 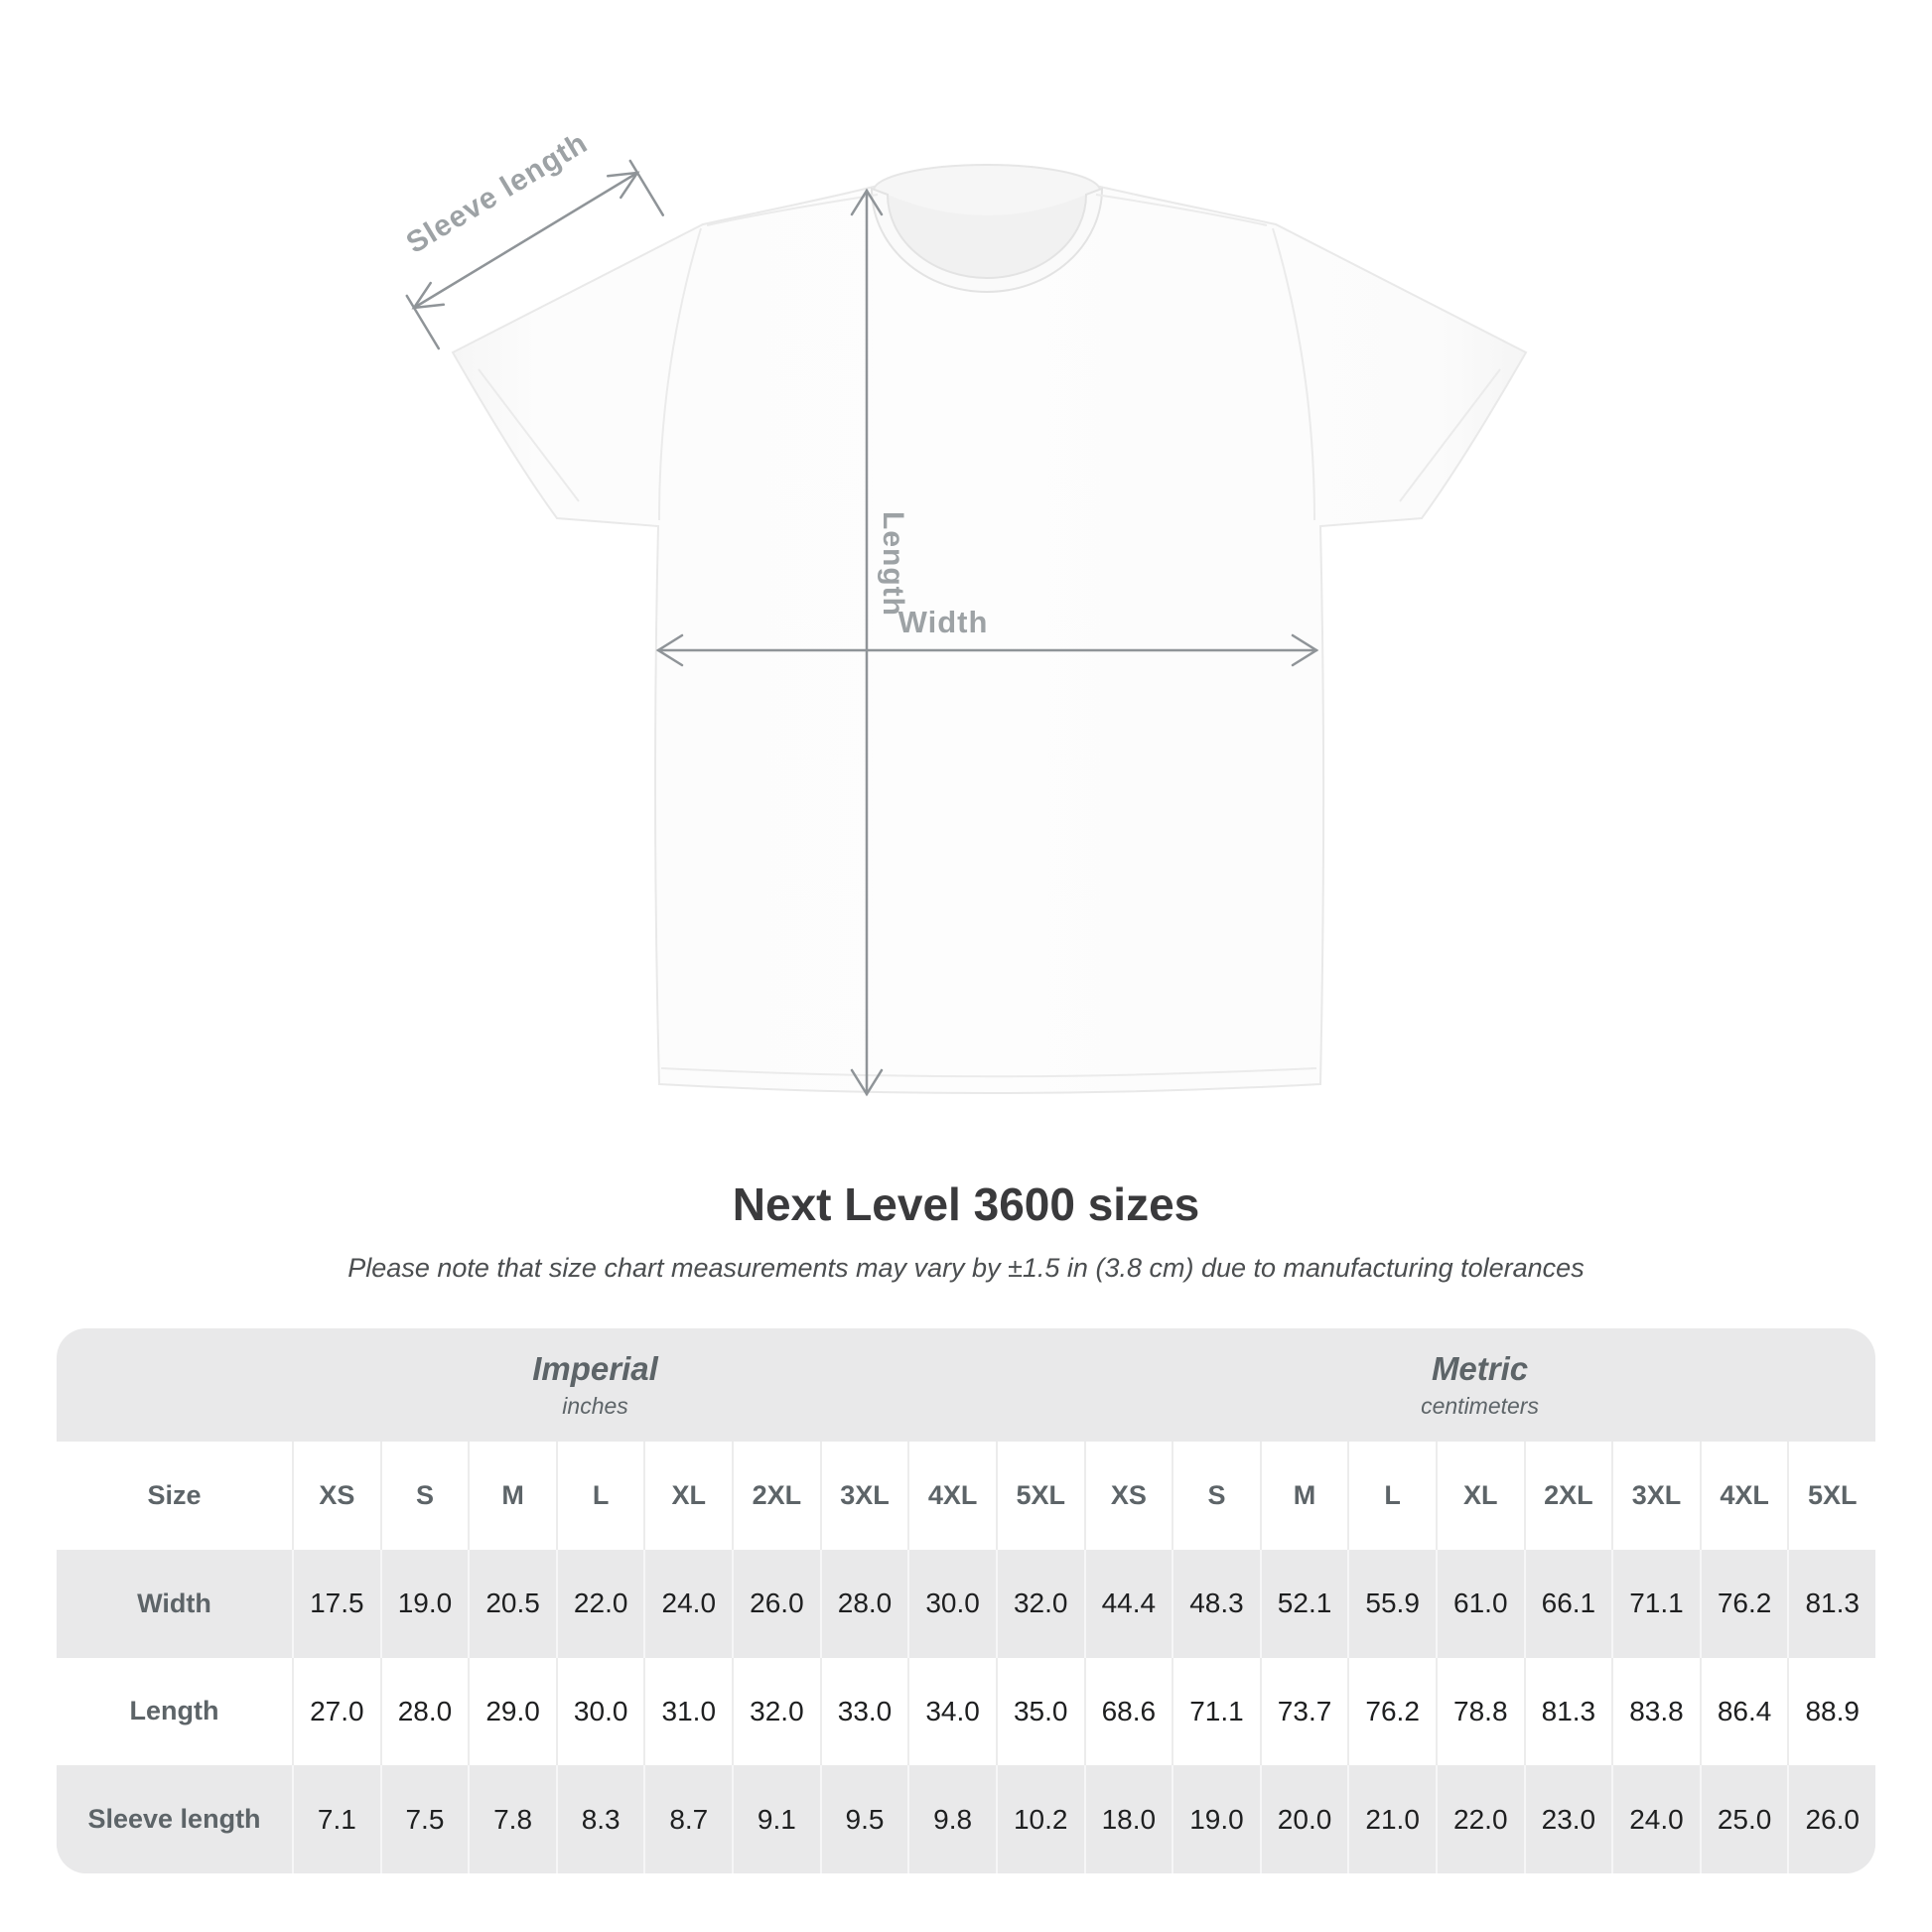 I want to click on row-label: Sleeve length, so click(x=174, y=1820).